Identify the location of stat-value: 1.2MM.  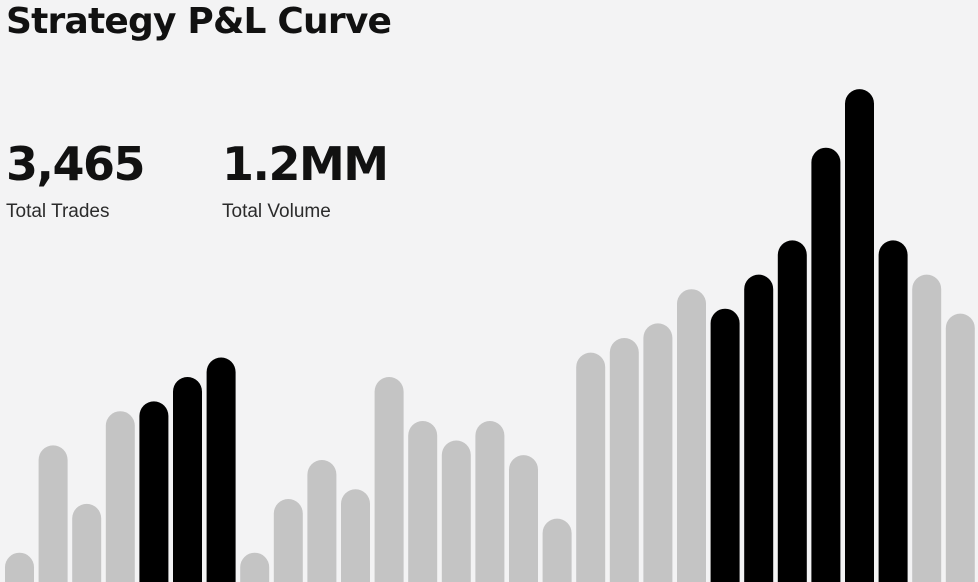
(305, 164).